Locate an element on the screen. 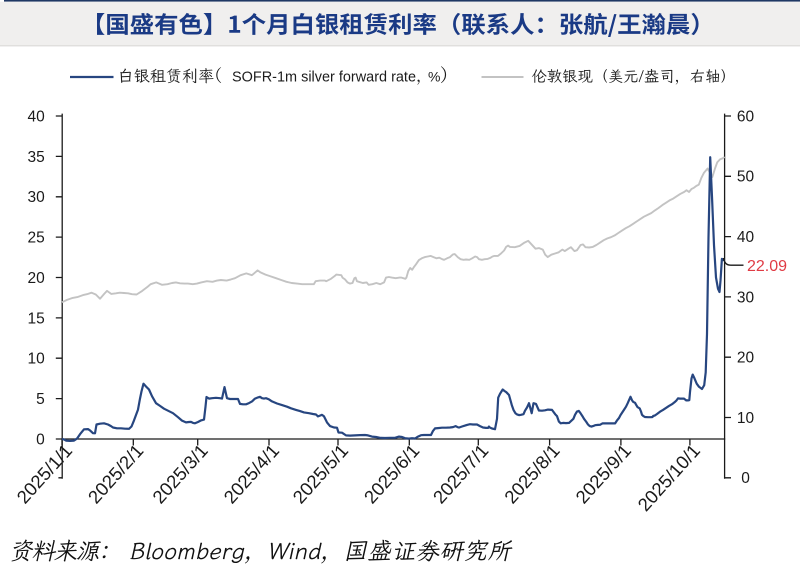 The image size is (800, 567). svg-text: 50 is located at coordinates (746, 177).